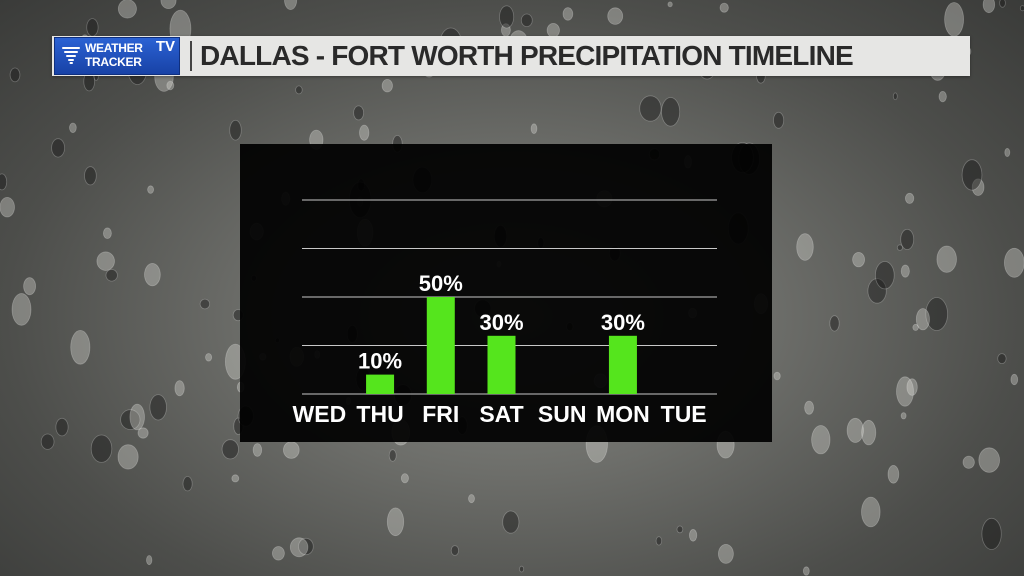  Describe the element at coordinates (501, 414) in the screenshot. I see `tick-label-sat: SAT` at that location.